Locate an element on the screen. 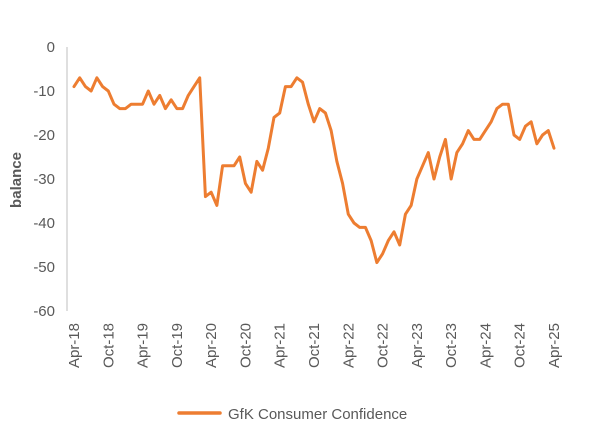 Image resolution: width=600 pixels, height=443 pixels. x-tick-label: Oct-21 is located at coordinates (314, 345).